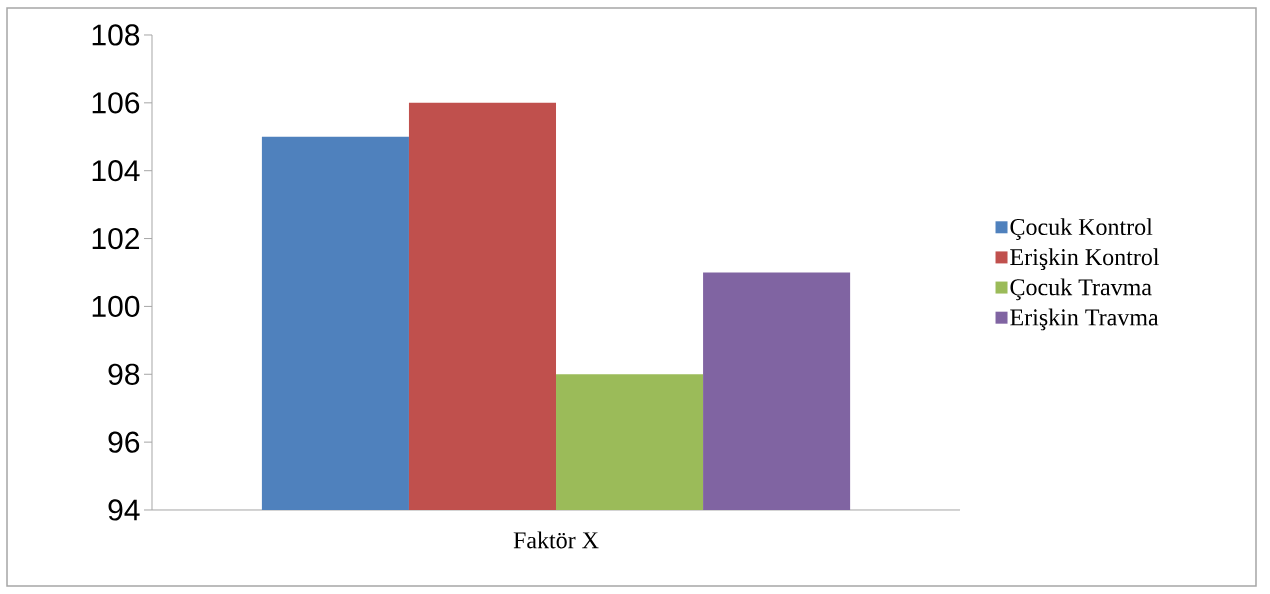 The image size is (1270, 594). What do you see at coordinates (1081, 229) in the screenshot?
I see `legend-label: Çocuk Kontrol` at bounding box center [1081, 229].